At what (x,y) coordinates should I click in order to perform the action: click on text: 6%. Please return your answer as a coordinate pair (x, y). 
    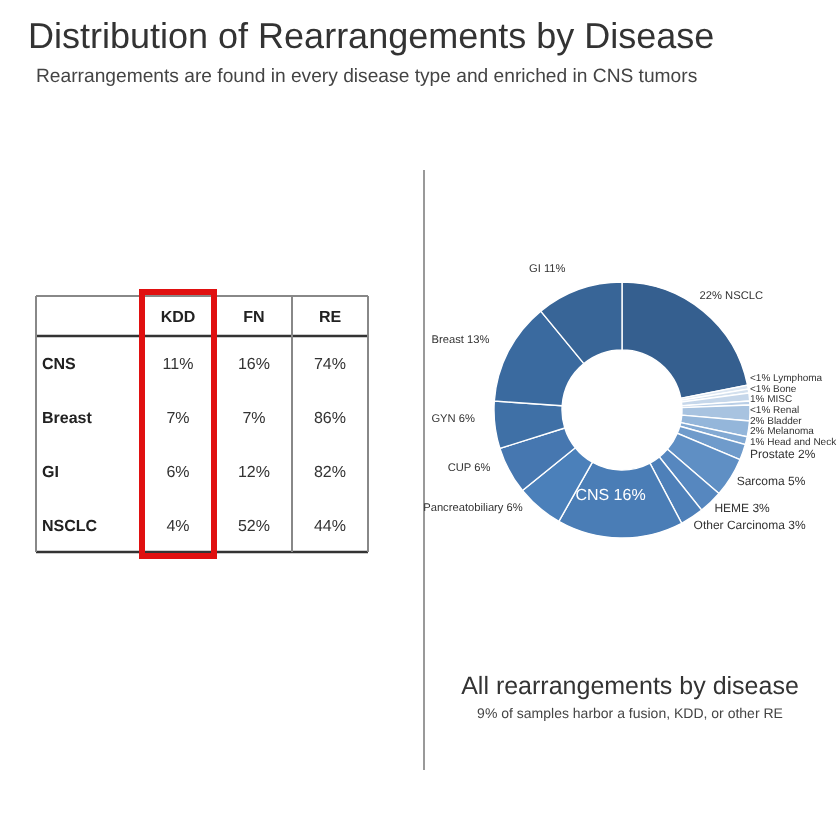
    Looking at the image, I should click on (178, 472).